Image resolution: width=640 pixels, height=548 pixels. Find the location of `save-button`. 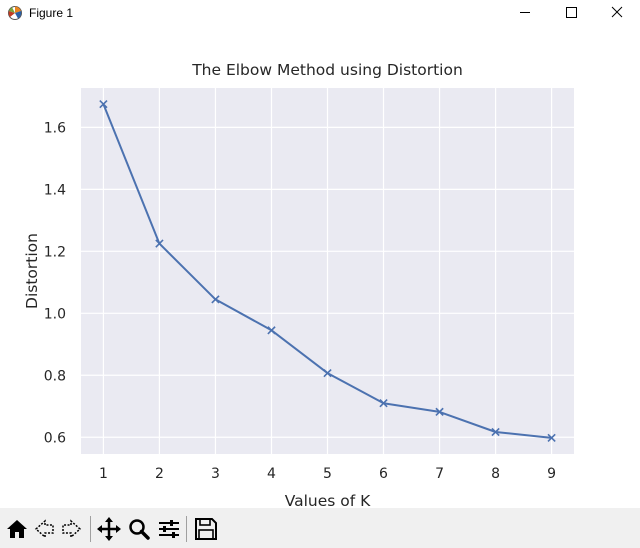

save-button is located at coordinates (206, 529).